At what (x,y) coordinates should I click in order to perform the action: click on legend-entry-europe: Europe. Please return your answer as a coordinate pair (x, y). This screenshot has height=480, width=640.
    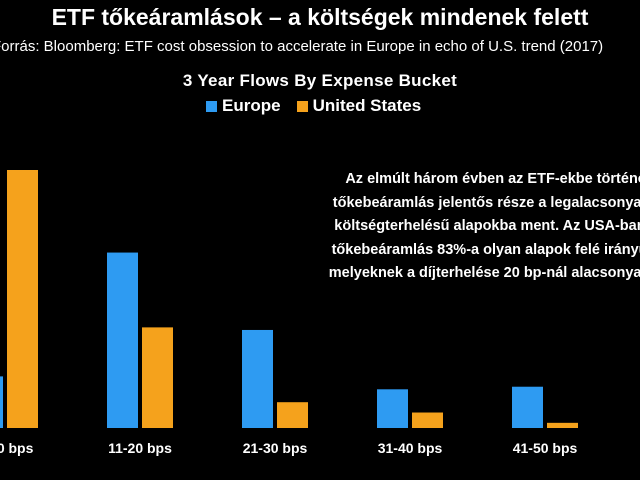
    Looking at the image, I should click on (243, 106).